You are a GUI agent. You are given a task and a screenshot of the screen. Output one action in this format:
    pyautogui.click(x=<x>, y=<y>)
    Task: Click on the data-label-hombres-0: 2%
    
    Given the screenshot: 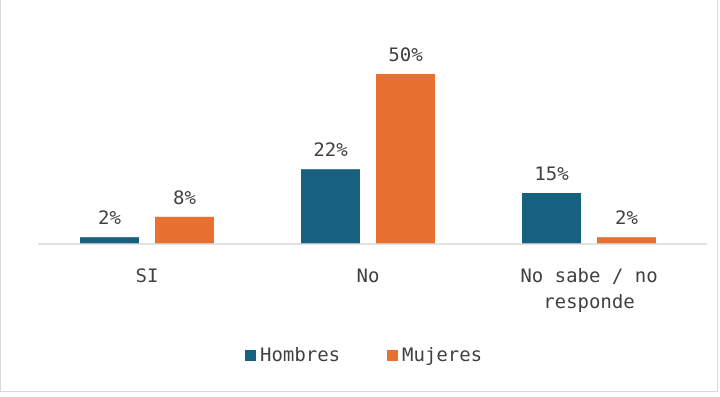 What is the action you would take?
    pyautogui.click(x=109, y=218)
    